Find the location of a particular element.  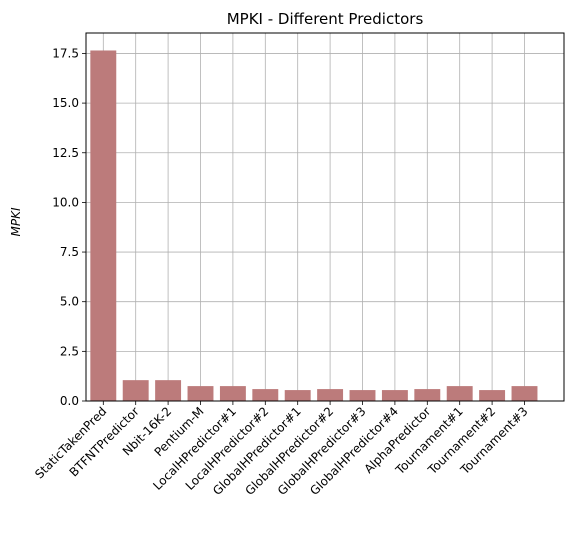

y-tick-label: 2.5 is located at coordinates (69, 351).